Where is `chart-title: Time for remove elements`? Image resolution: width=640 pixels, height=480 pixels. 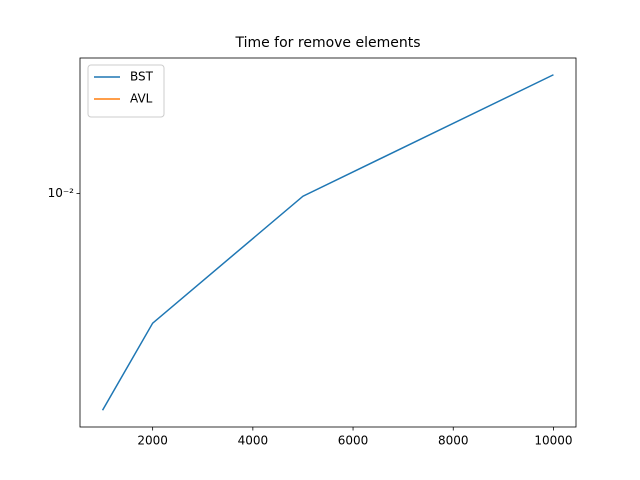
chart-title: Time for remove elements is located at coordinates (327, 43).